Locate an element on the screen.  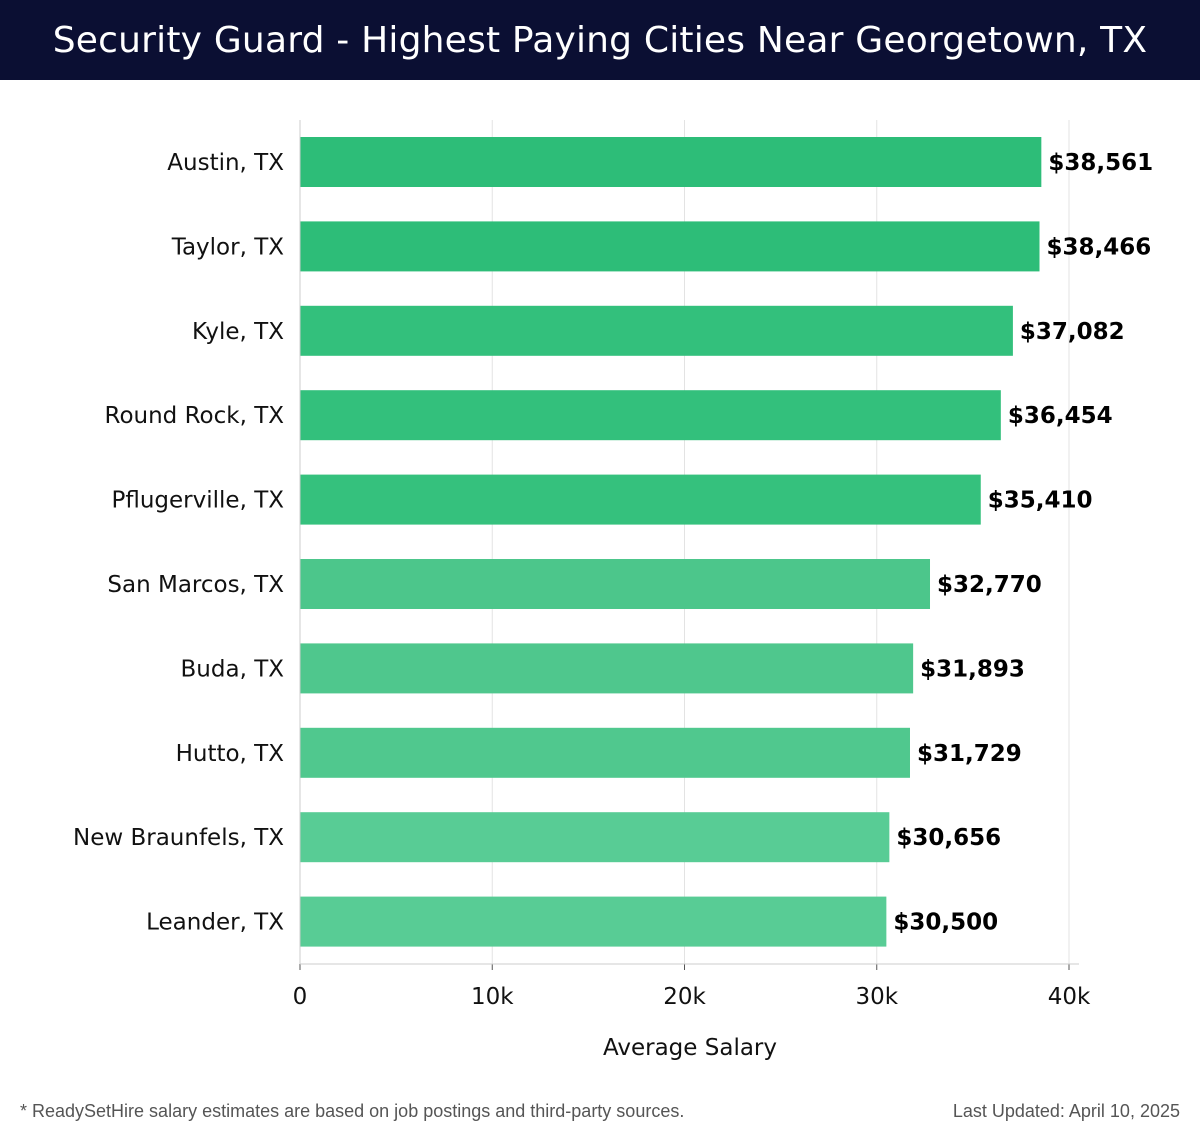
bar-taylor-tx is located at coordinates (670, 246).